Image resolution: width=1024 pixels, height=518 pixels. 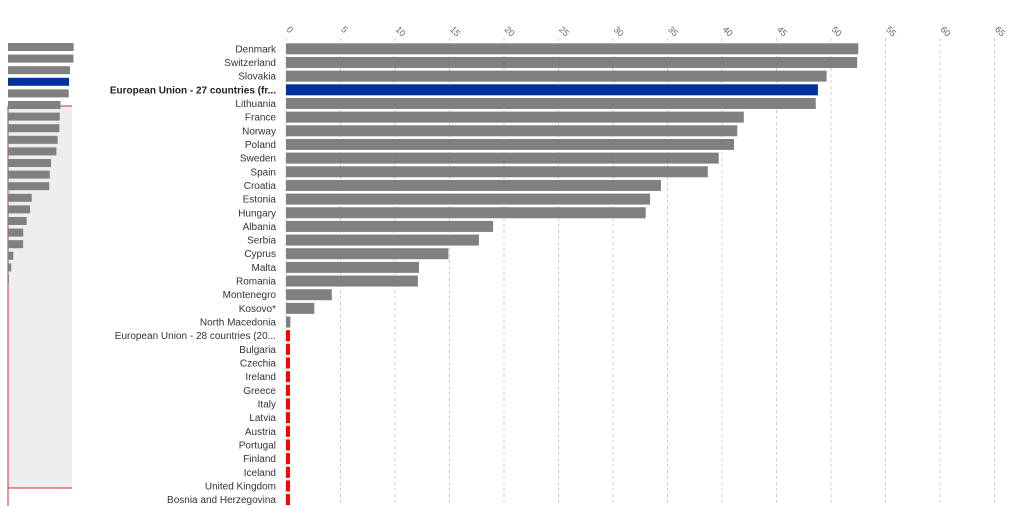 I want to click on overview-bar-hungary, so click(x=29, y=186).